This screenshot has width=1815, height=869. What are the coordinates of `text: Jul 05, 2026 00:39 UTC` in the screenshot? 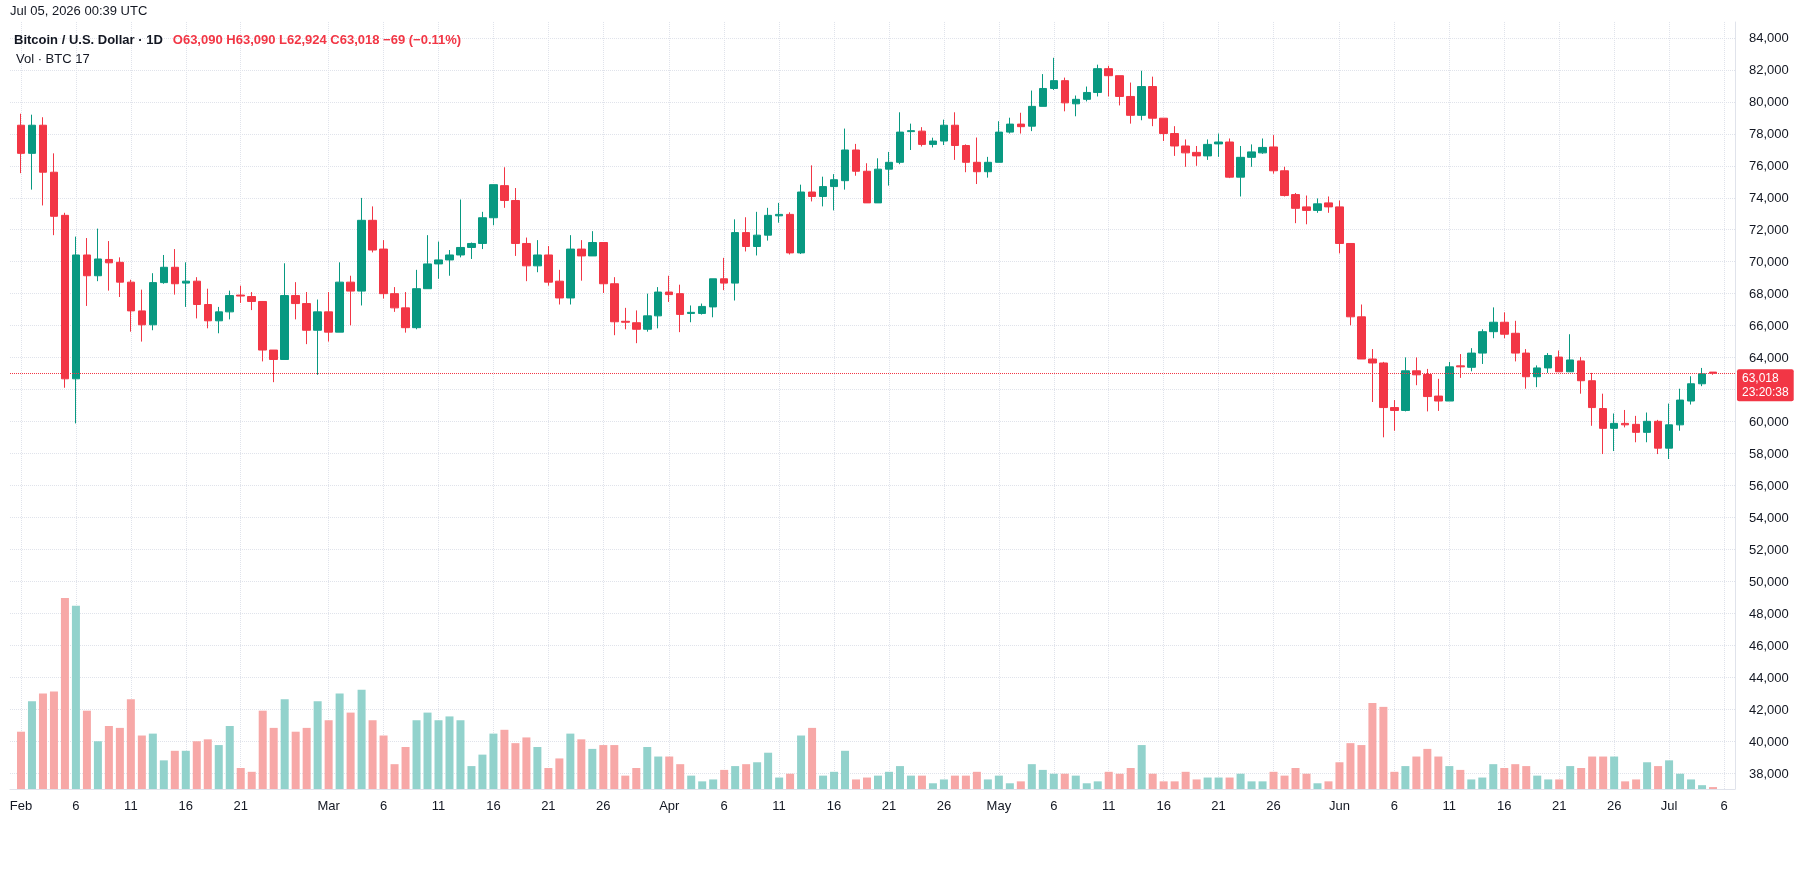 It's located at (79, 10).